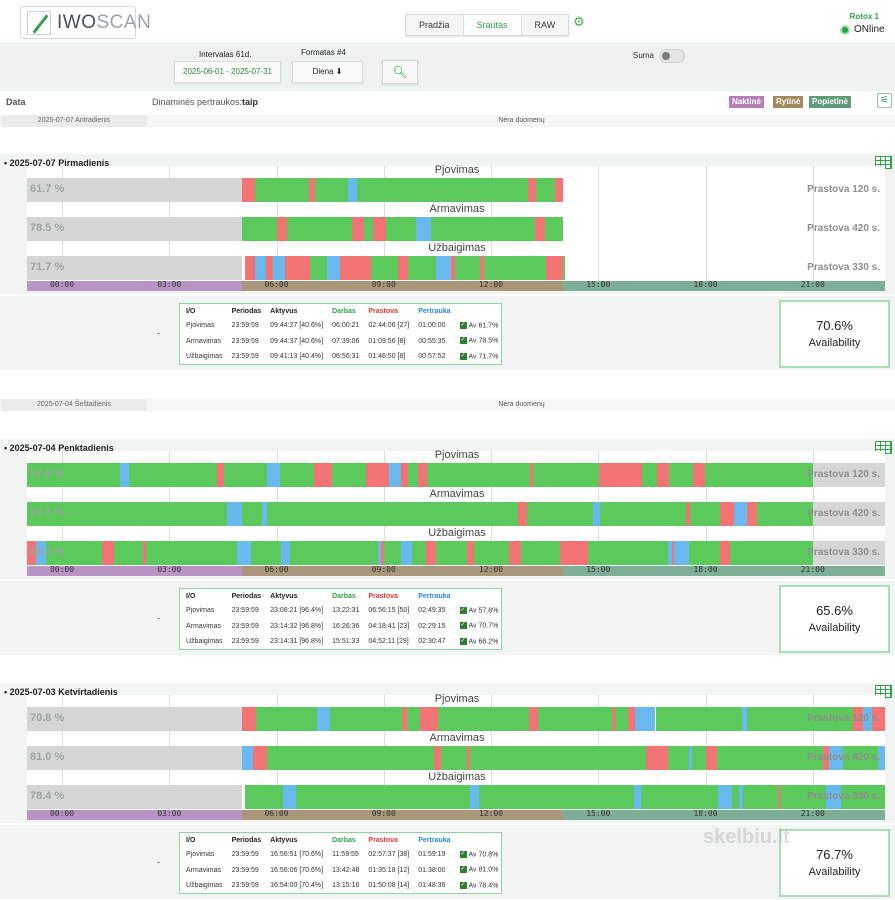 The width and height of the screenshot is (895, 900). Describe the element at coordinates (16, 102) in the screenshot. I see `data-column-label: Data` at that location.